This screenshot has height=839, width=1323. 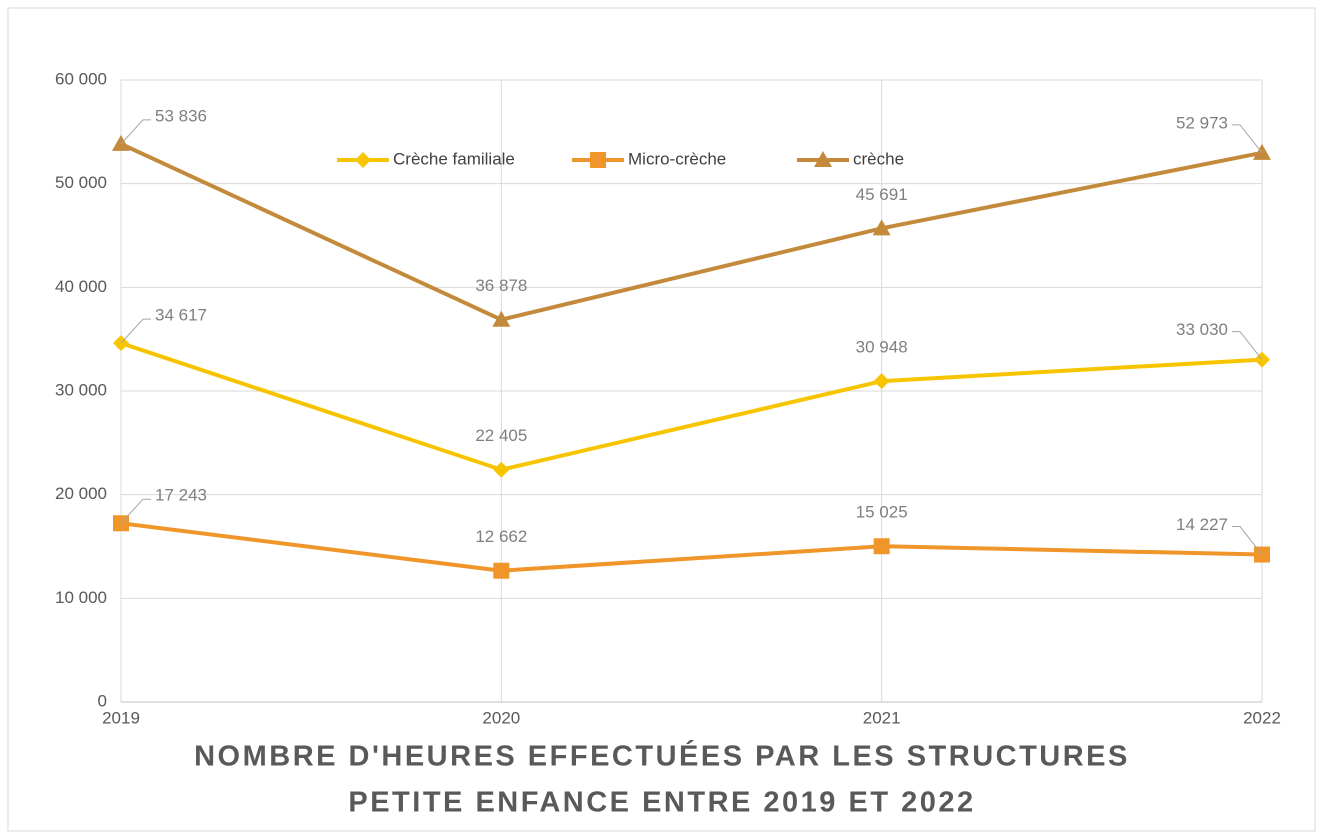 What do you see at coordinates (1202, 329) in the screenshot?
I see `value-label: 33 030` at bounding box center [1202, 329].